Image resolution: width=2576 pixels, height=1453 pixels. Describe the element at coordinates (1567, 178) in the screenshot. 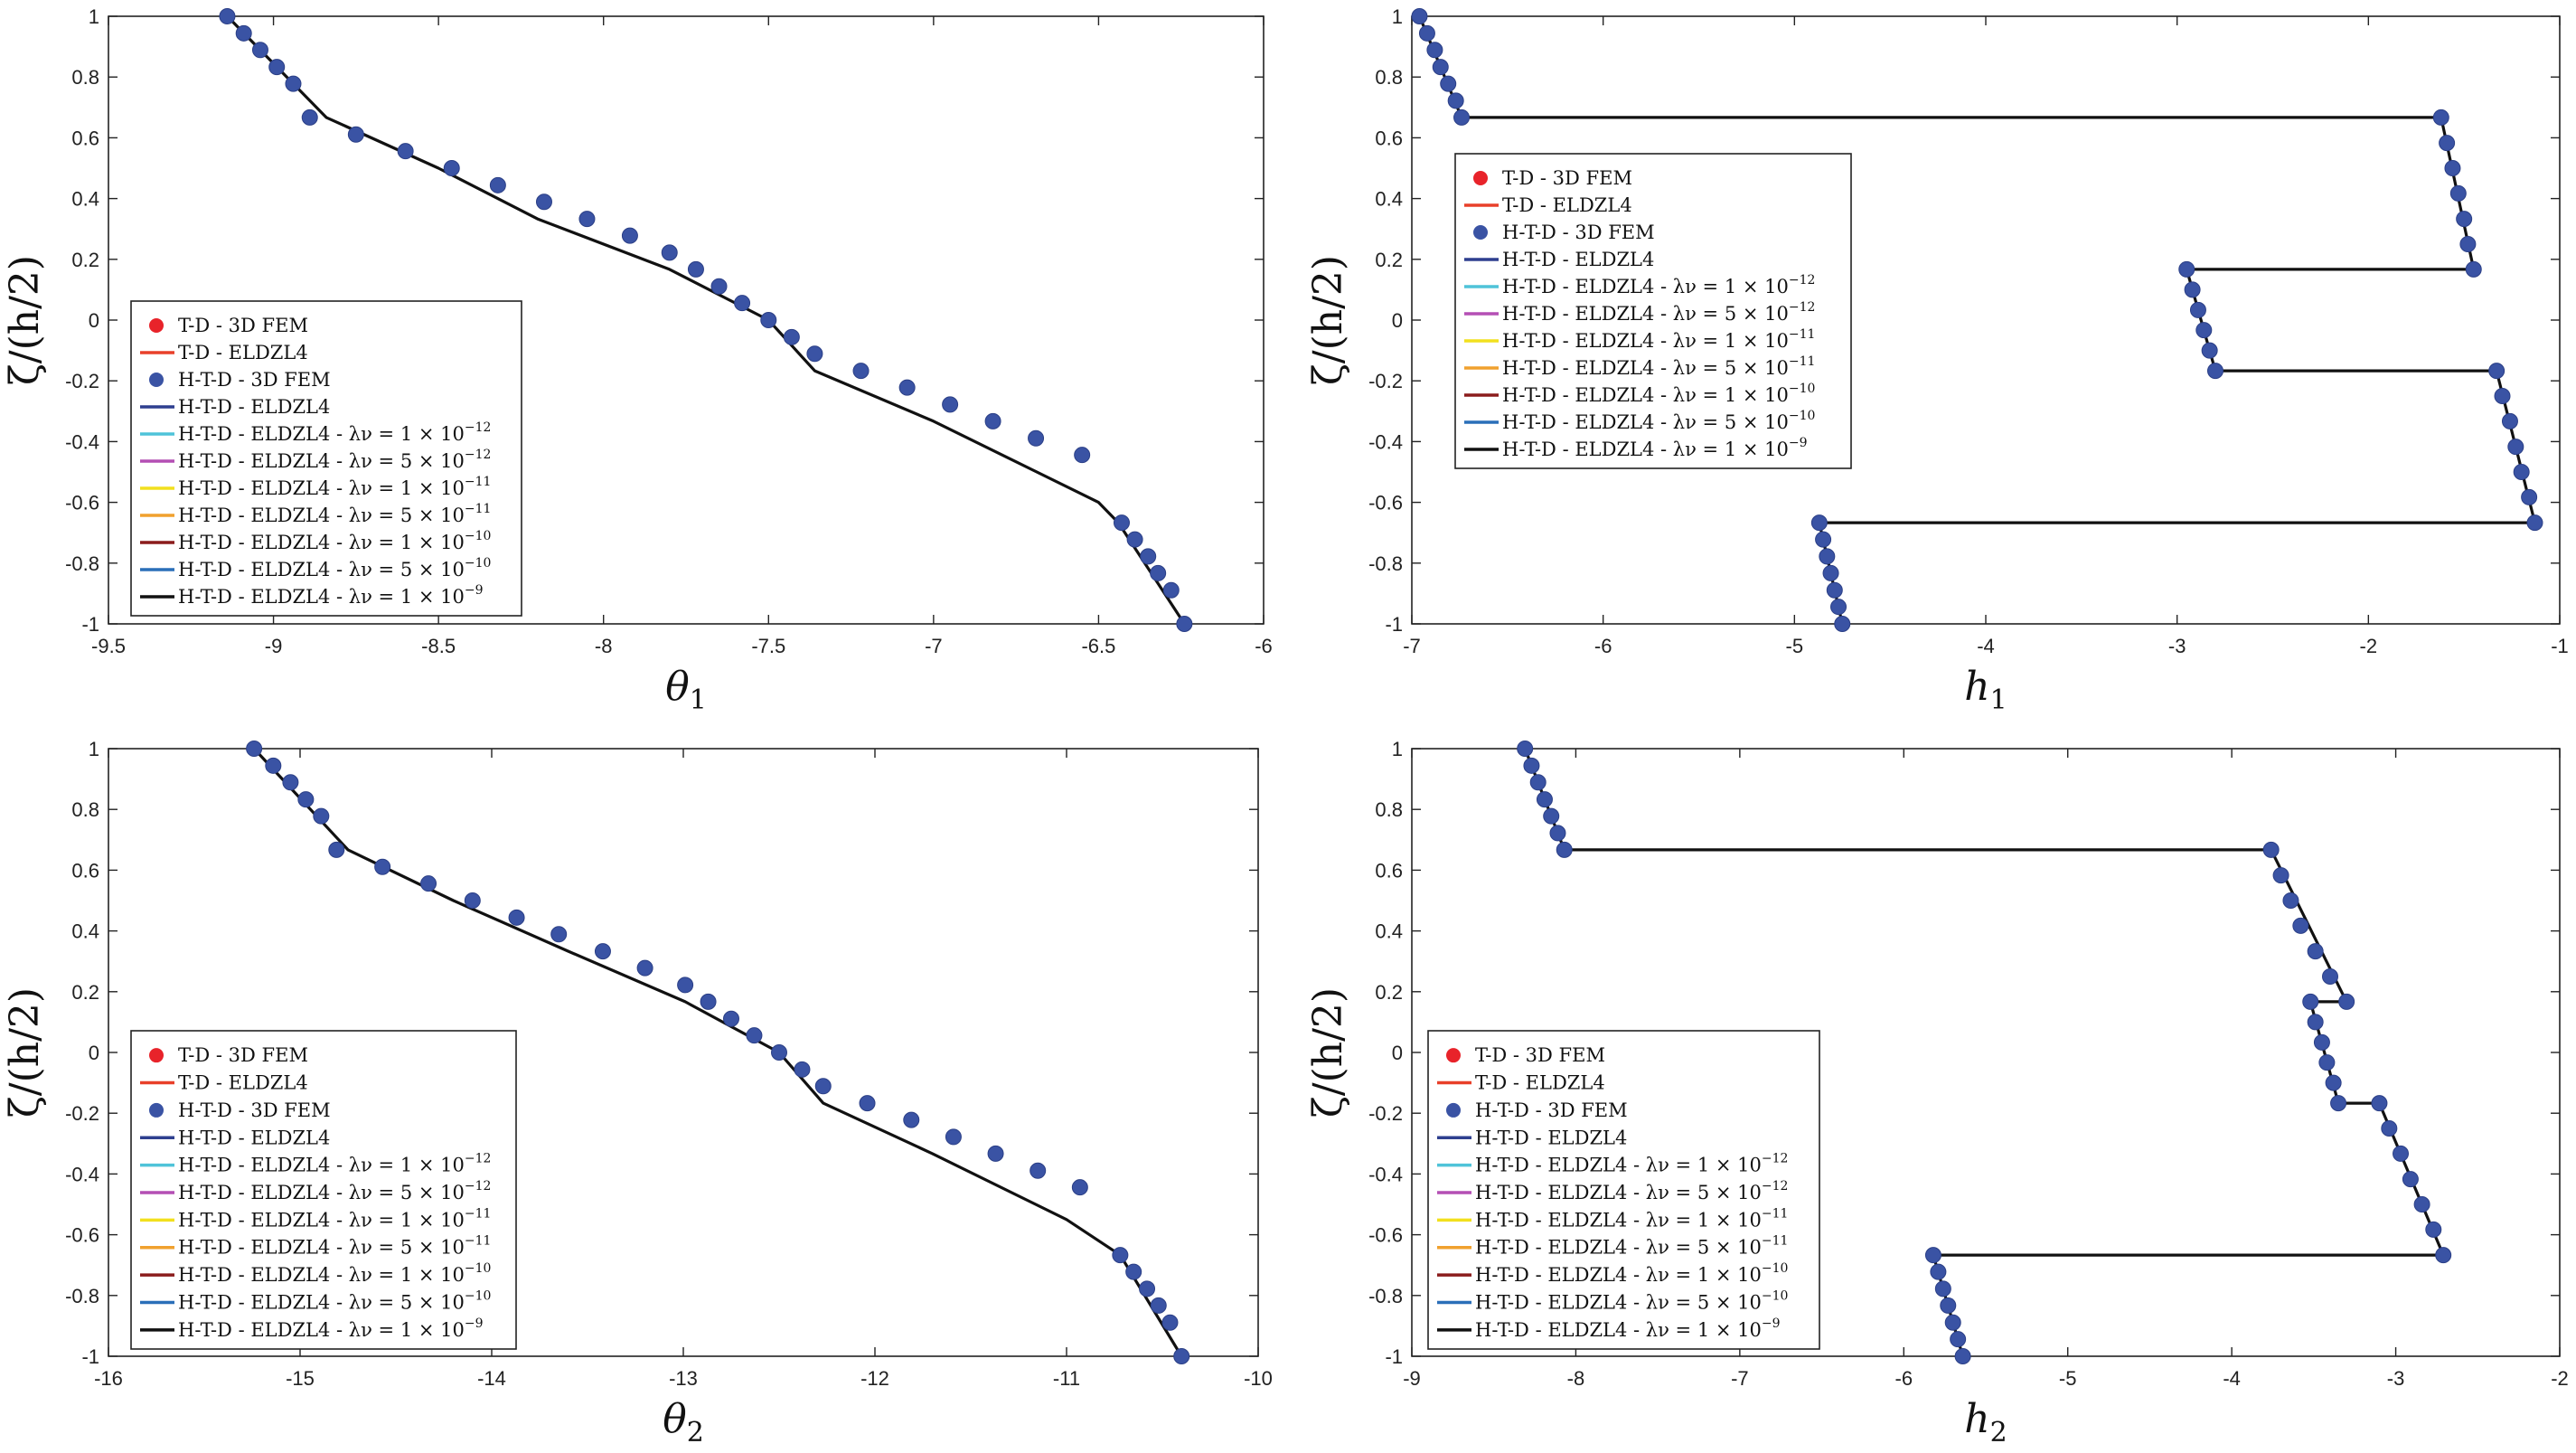

I see `legend-label: T-D - 3D FEM` at that location.